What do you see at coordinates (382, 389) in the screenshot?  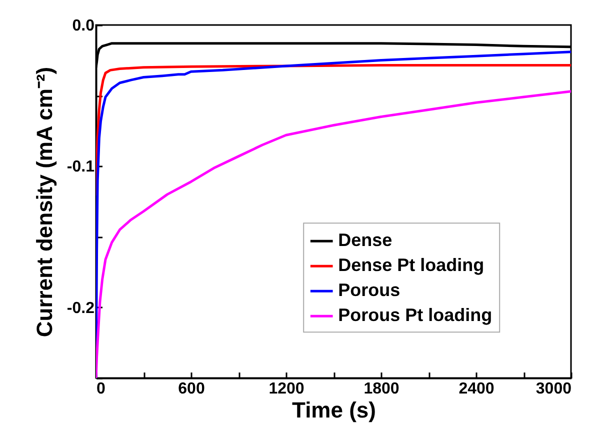 I see `x-tick-label: 1800` at bounding box center [382, 389].